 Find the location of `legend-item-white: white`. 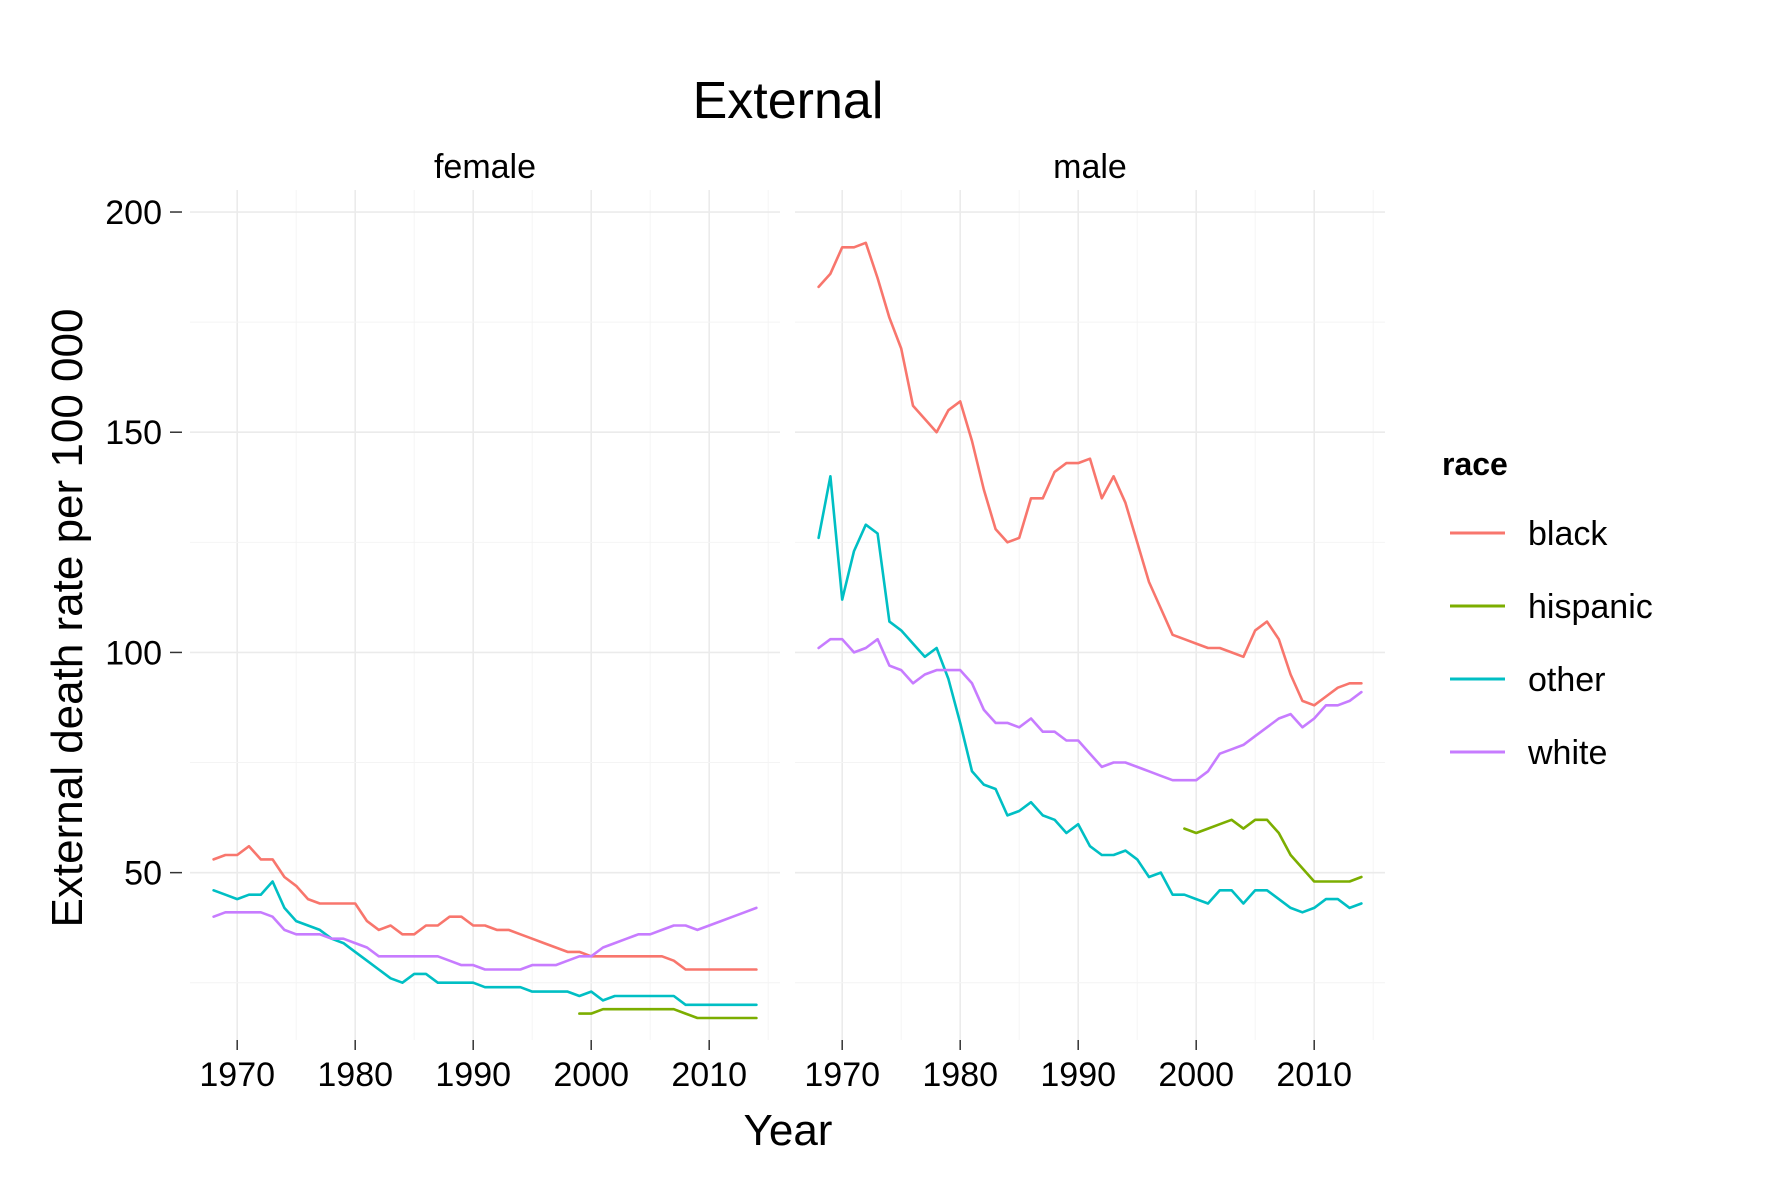

legend-item-white: white is located at coordinates (1528, 753).